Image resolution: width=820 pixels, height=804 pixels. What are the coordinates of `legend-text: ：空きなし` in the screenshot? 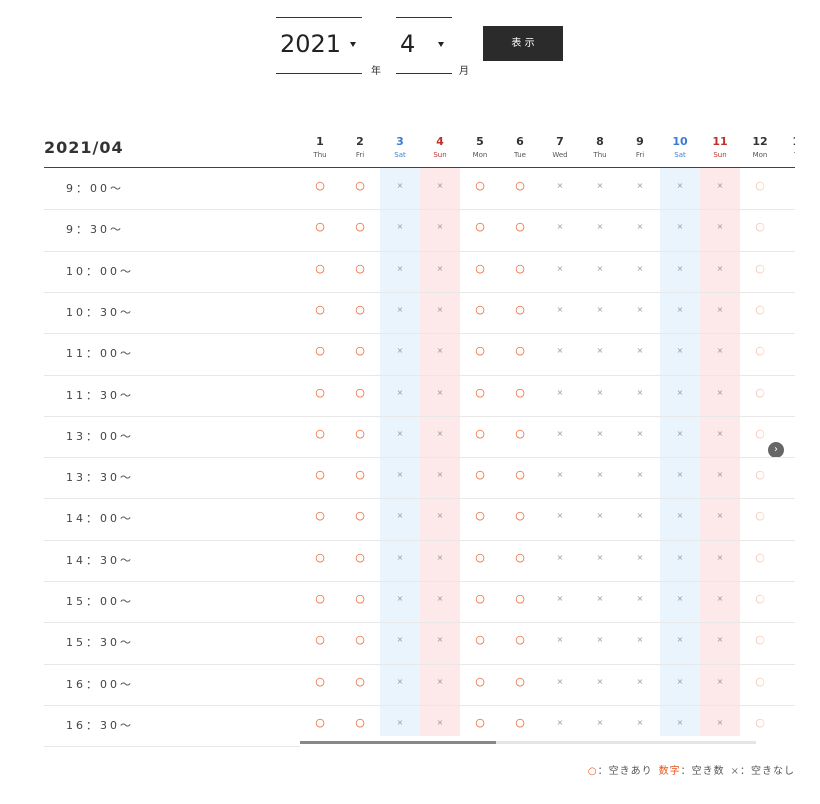 It's located at (767, 771).